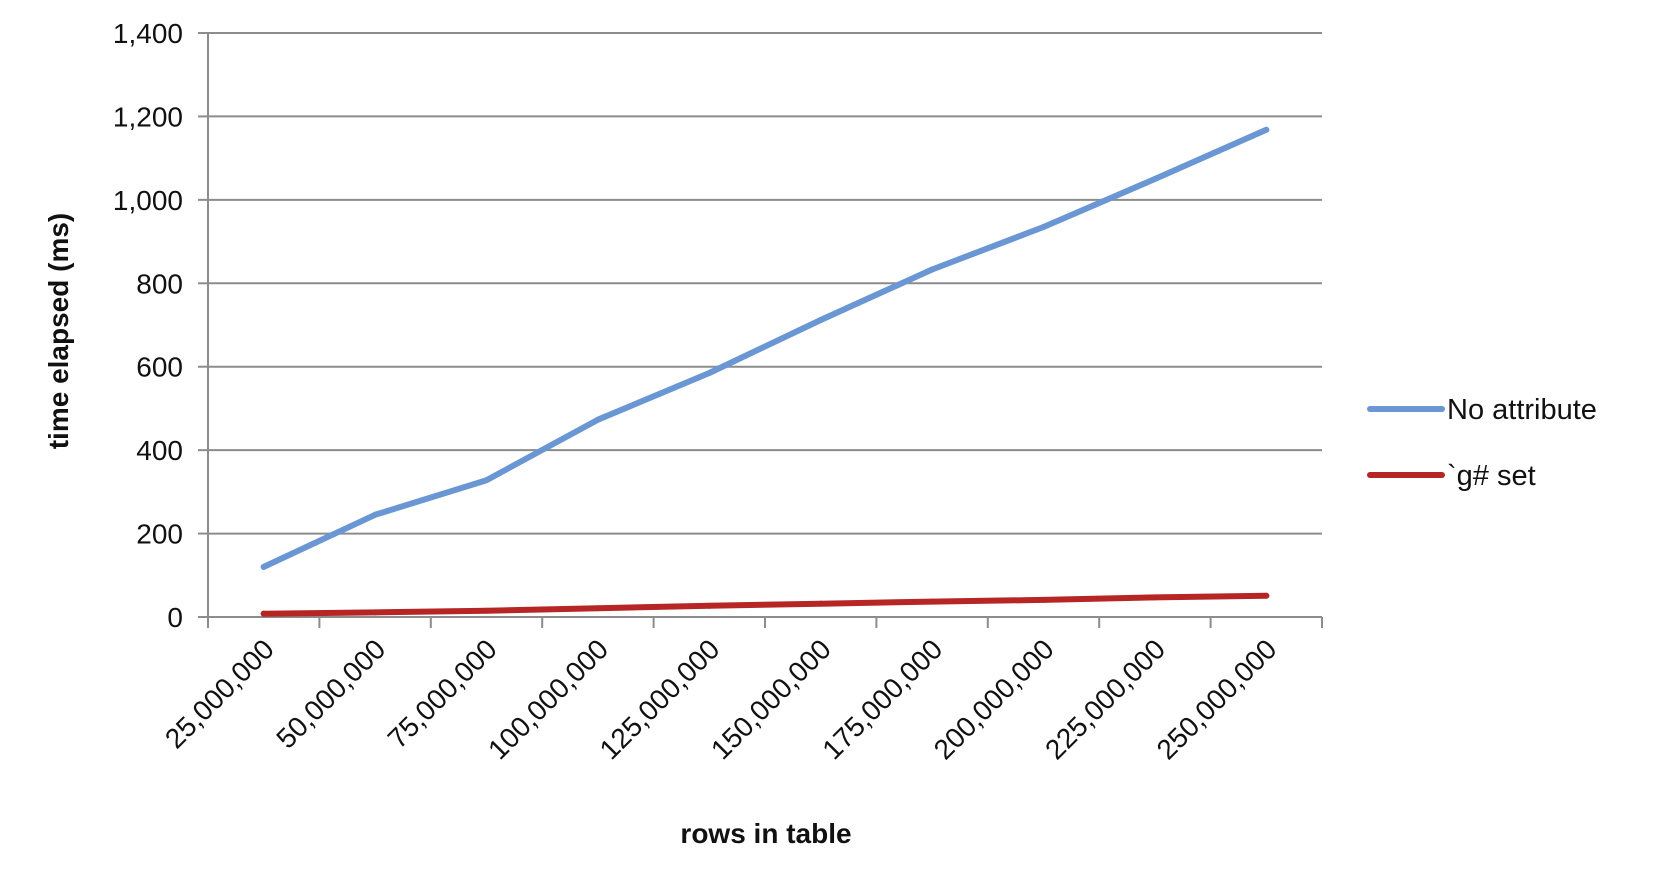 This screenshot has height=886, width=1658. What do you see at coordinates (148, 116) in the screenshot?
I see `y-tick-label: 1,200` at bounding box center [148, 116].